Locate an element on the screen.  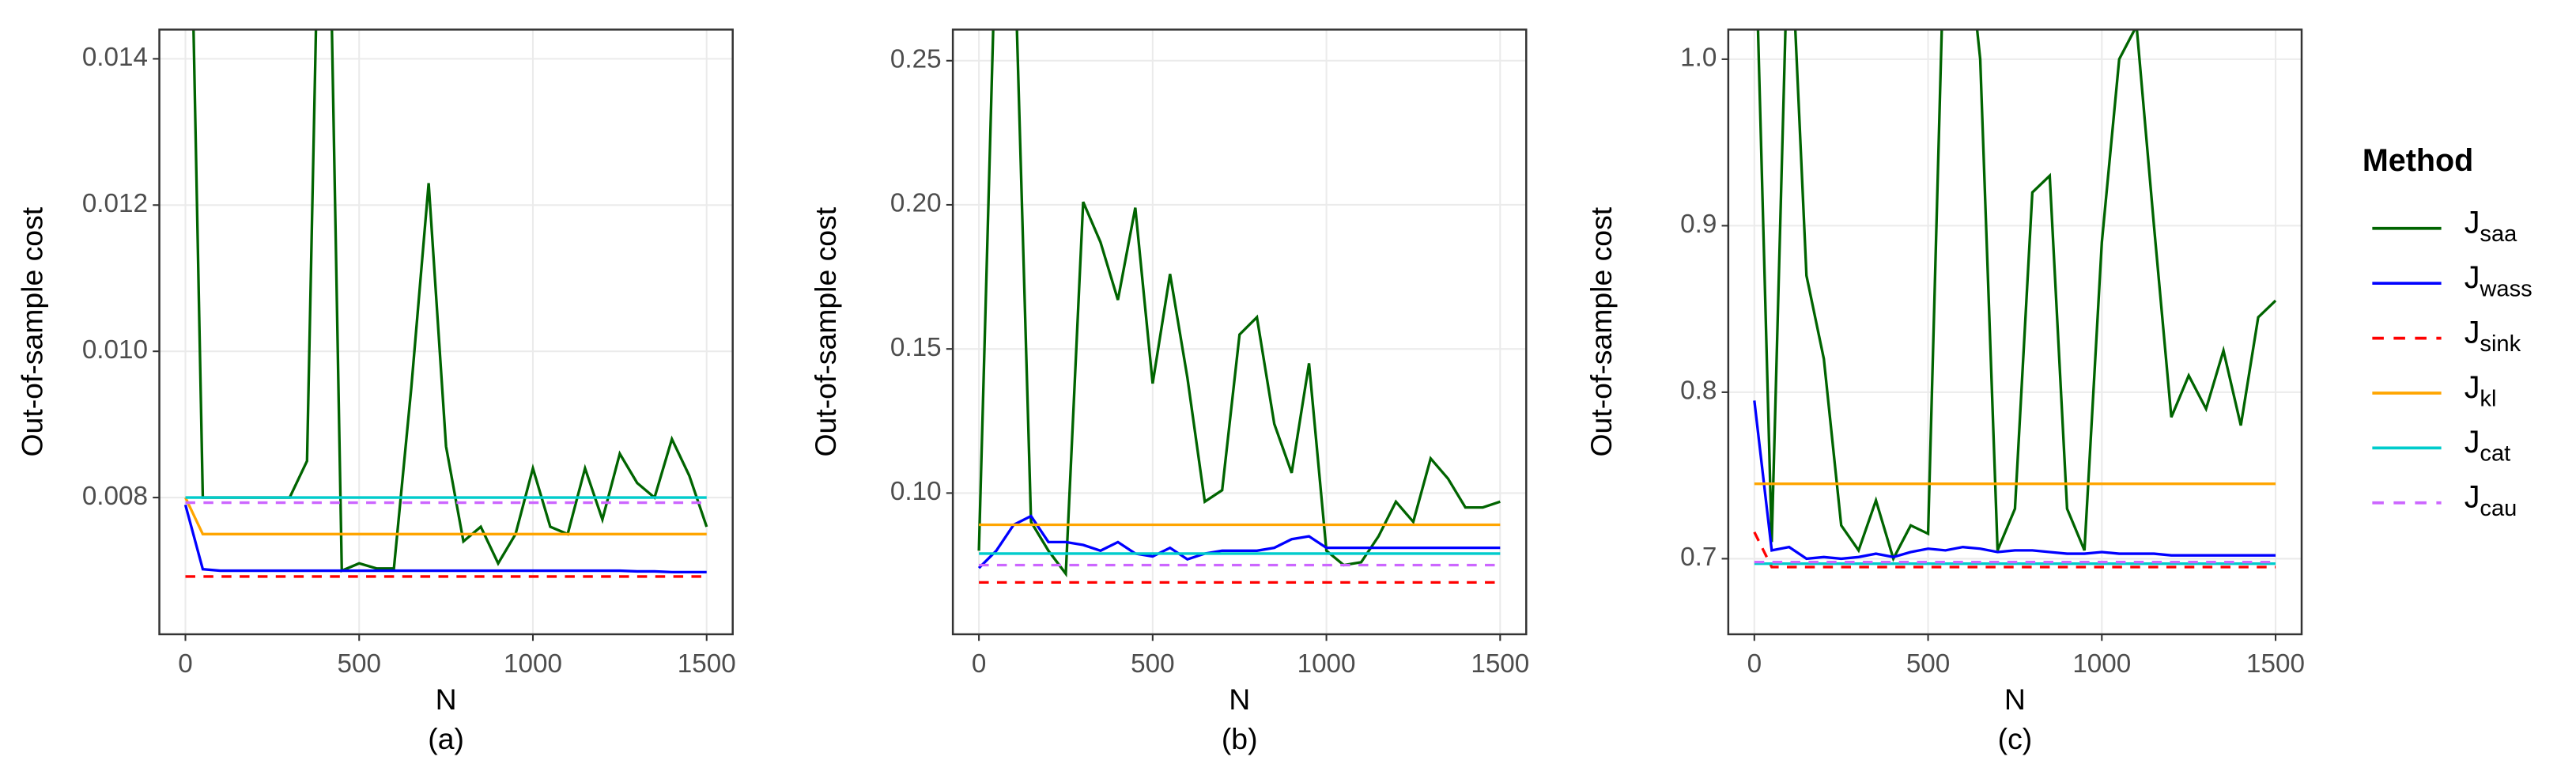
y-tick-label: 0.10 is located at coordinates (916, 492).